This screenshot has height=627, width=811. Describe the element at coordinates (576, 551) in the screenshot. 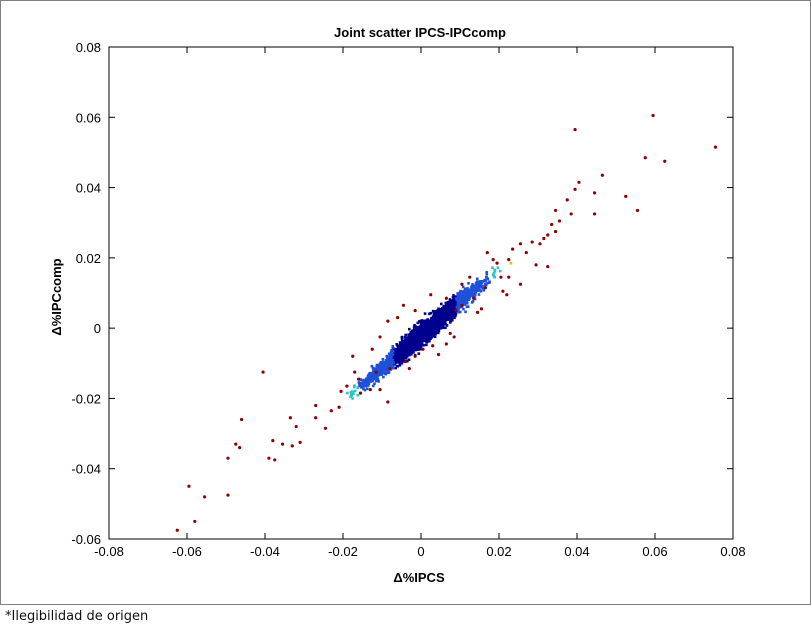

I see `x-tick-label: 0.04` at that location.